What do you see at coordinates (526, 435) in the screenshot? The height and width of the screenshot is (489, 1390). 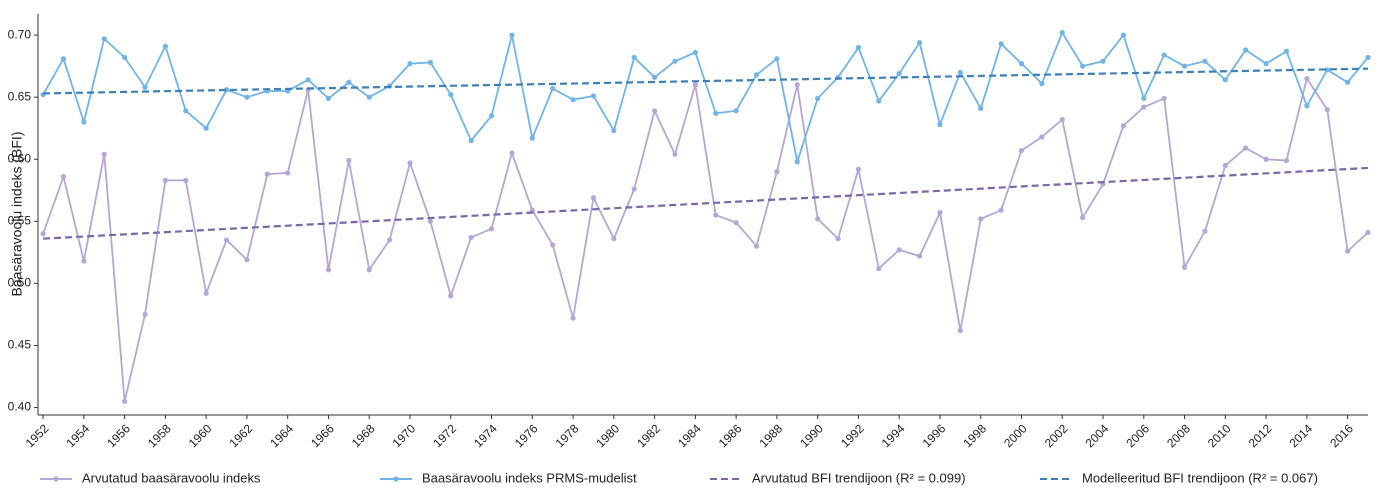 I see `x-tick-label: 1976` at bounding box center [526, 435].